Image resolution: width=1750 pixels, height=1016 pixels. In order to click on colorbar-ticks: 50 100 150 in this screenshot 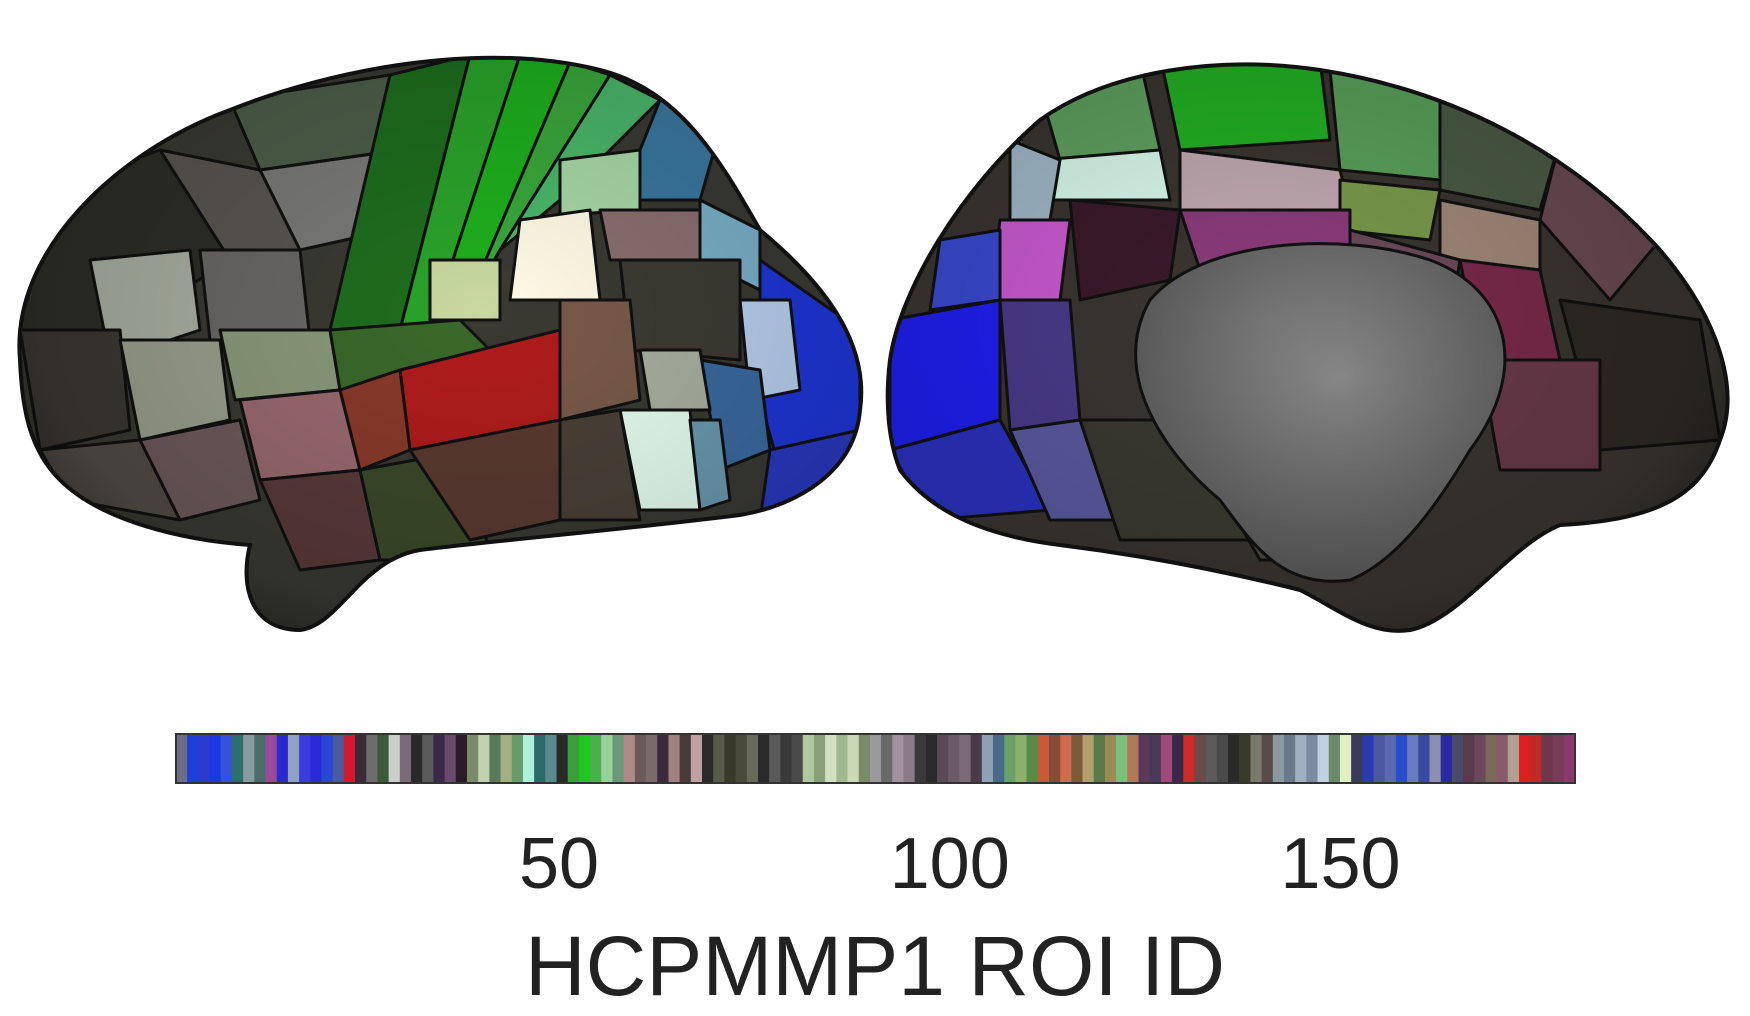, I will do `click(960, 864)`.